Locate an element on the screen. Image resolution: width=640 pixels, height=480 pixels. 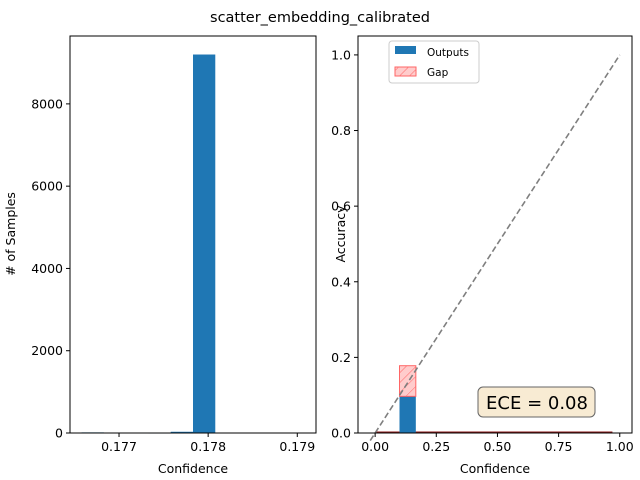
histogram-ytick-label: 6000 is located at coordinates (47, 186).